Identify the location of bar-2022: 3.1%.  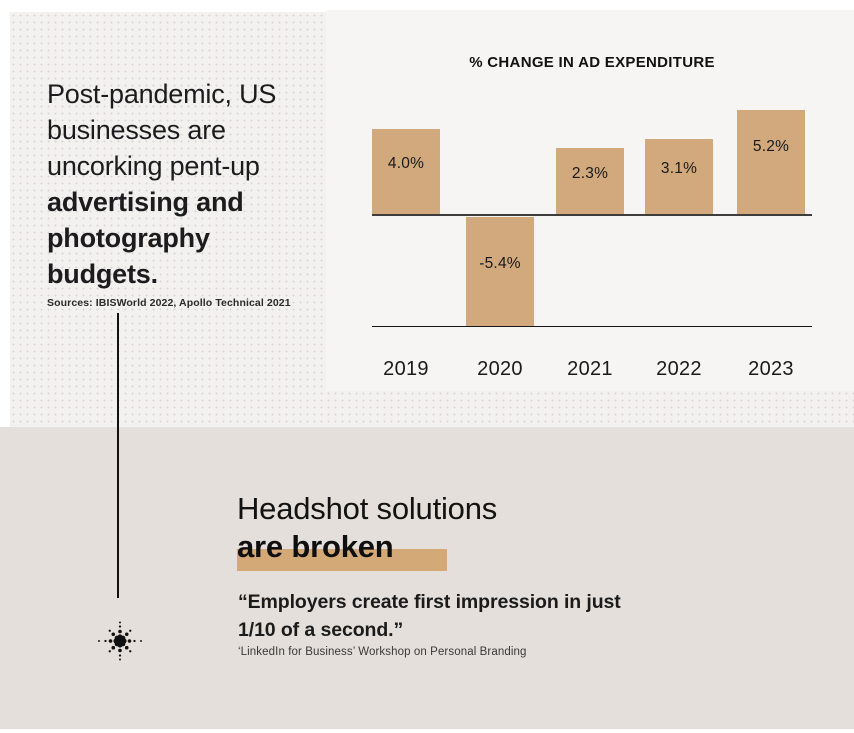
(679, 177).